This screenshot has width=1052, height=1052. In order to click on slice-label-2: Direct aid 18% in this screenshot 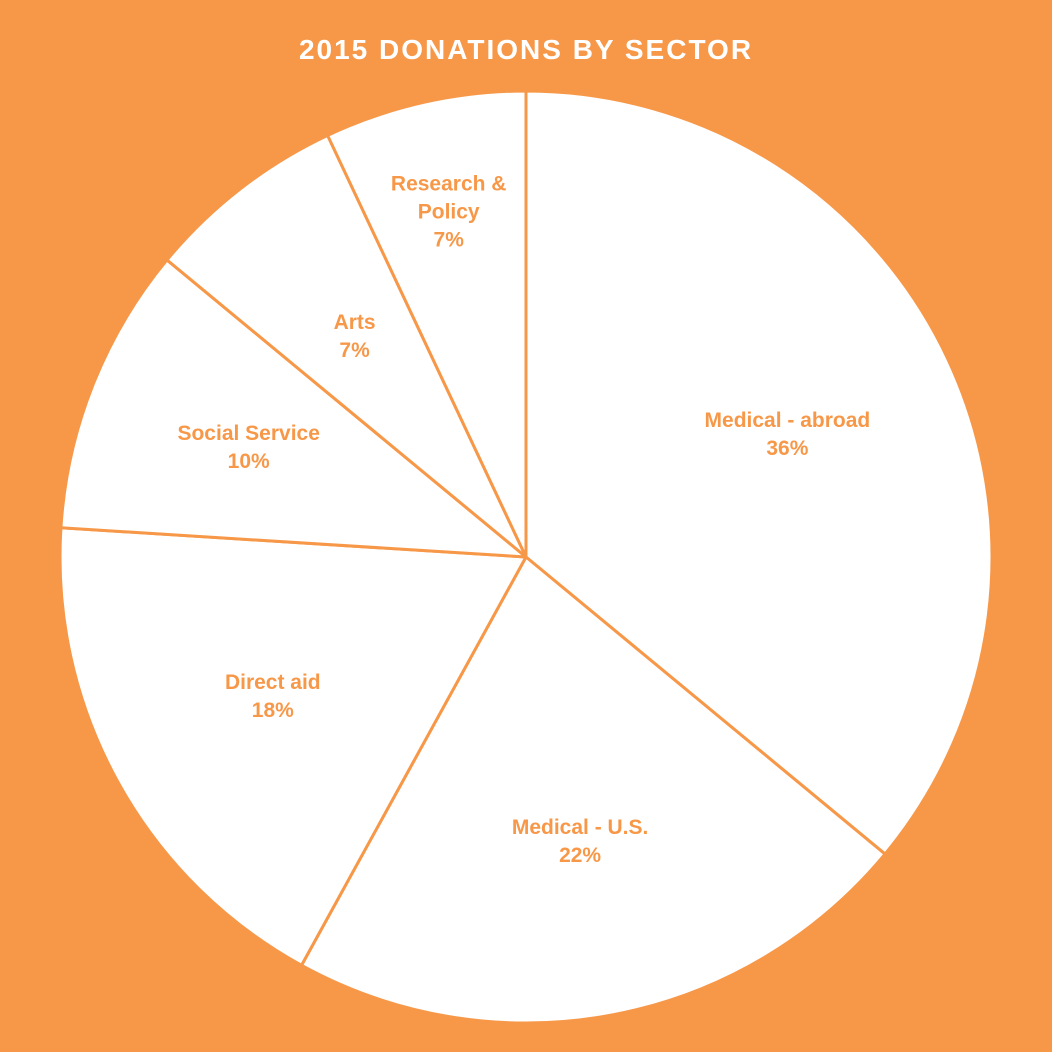, I will do `click(273, 696)`.